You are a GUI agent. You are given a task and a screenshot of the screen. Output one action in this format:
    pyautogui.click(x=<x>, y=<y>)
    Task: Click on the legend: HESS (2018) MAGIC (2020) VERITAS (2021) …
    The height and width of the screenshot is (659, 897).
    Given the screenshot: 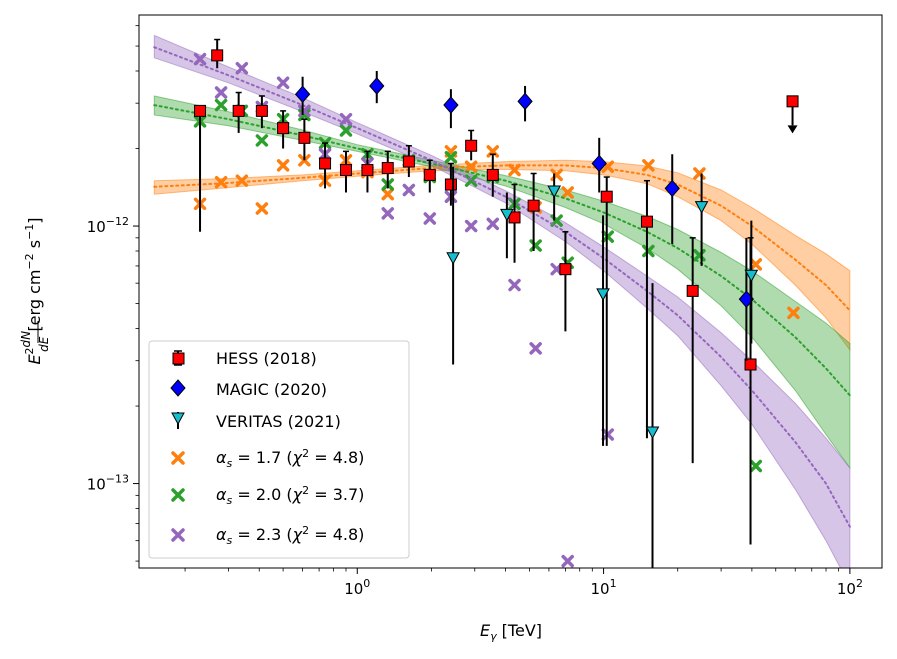 What is the action you would take?
    pyautogui.click(x=279, y=449)
    